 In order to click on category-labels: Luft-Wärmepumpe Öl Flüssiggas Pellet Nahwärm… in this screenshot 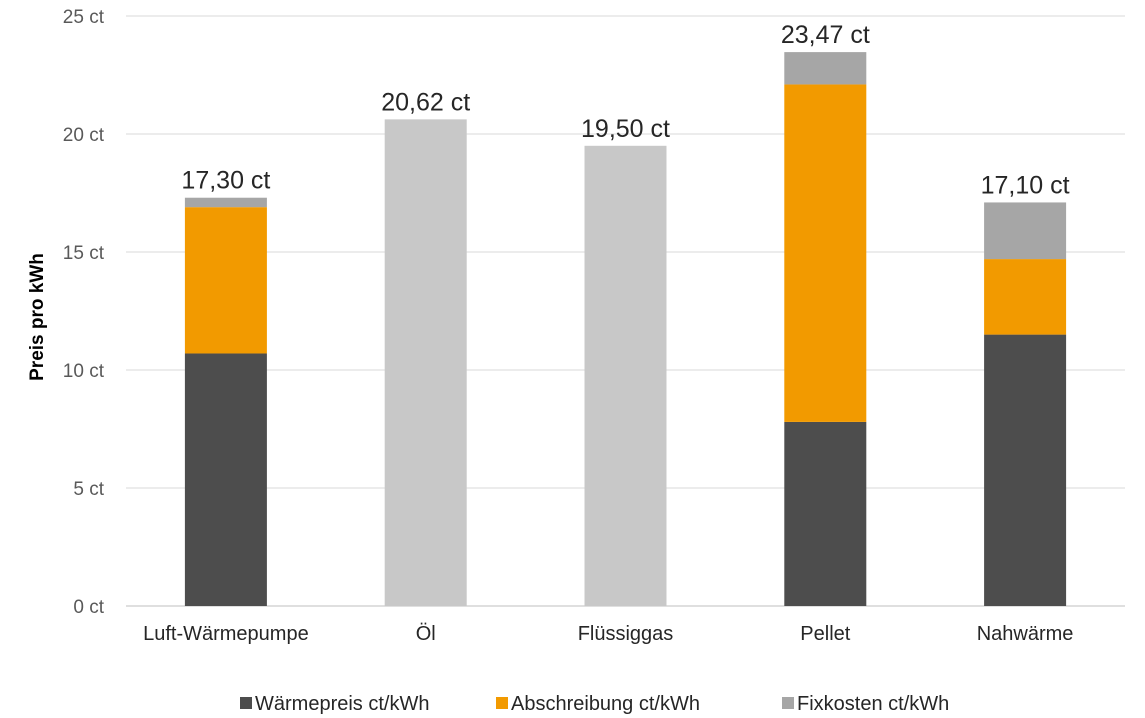, I will do `click(608, 634)`.